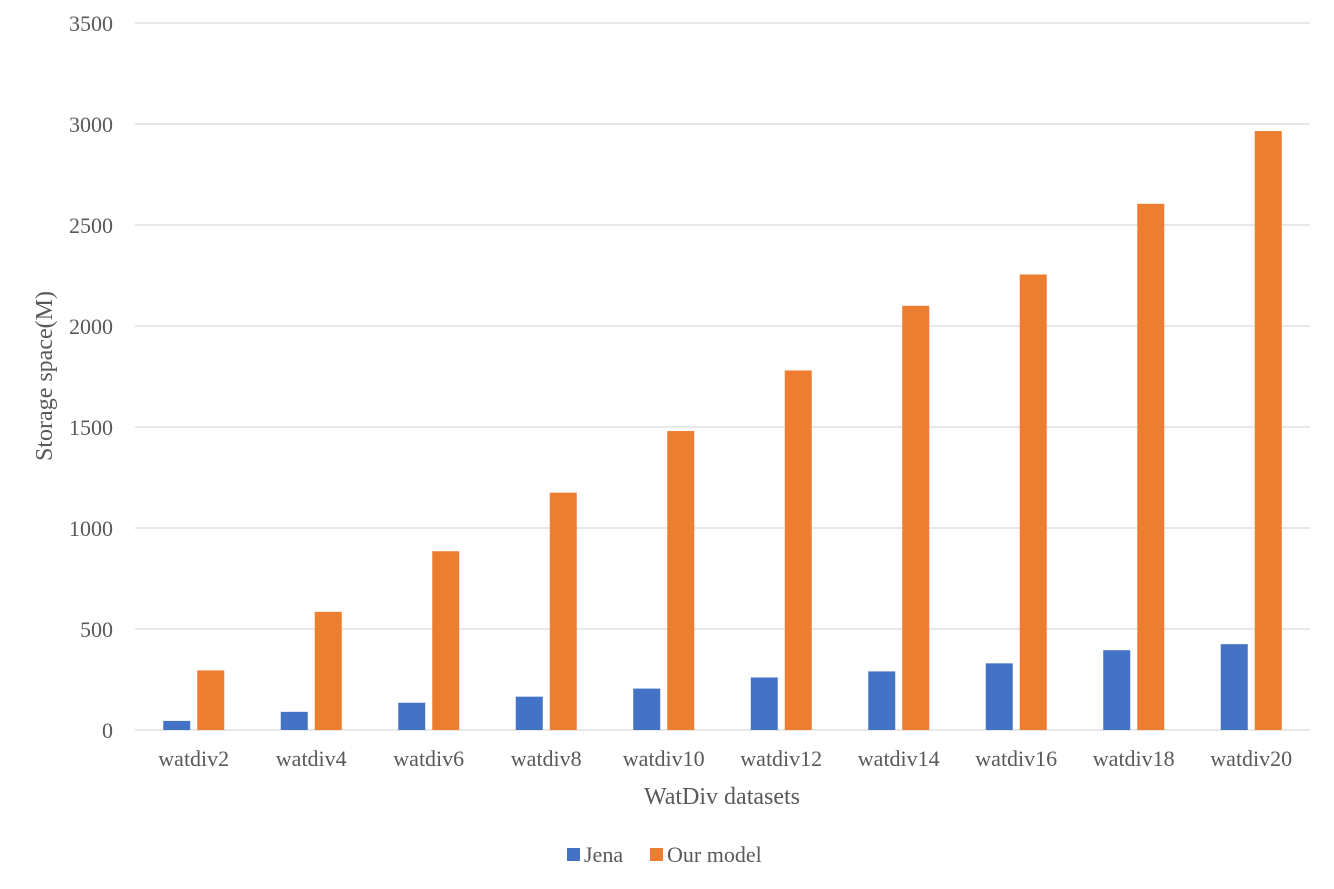 This screenshot has height=889, width=1334. I want to click on x-tick-label: watdiv12, so click(781, 758).